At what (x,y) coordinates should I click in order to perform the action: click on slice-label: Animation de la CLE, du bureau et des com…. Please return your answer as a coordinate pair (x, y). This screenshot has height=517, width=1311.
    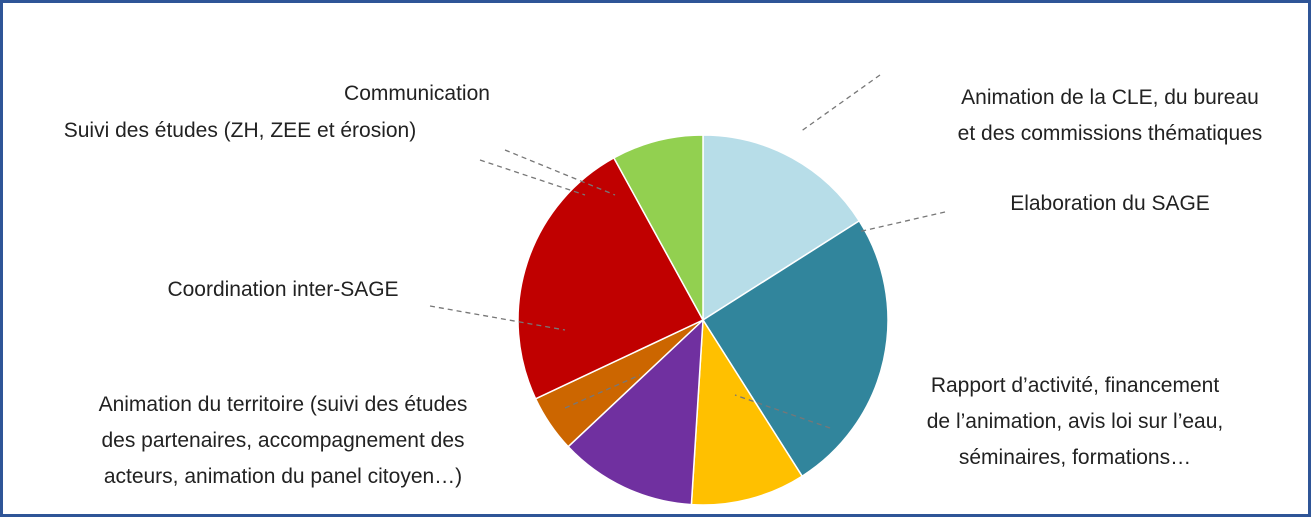
    Looking at the image, I should click on (1110, 115).